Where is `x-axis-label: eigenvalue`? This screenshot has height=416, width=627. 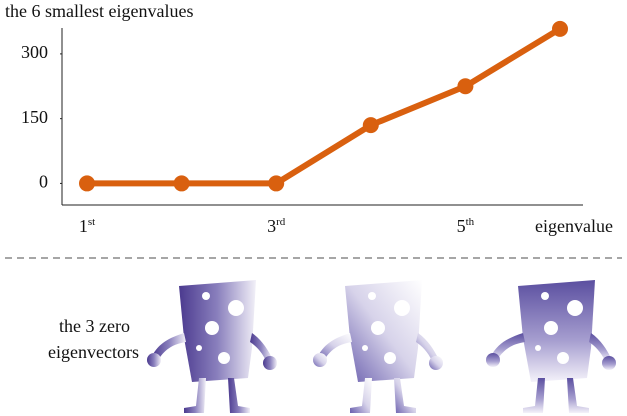 x-axis-label: eigenvalue is located at coordinates (574, 226).